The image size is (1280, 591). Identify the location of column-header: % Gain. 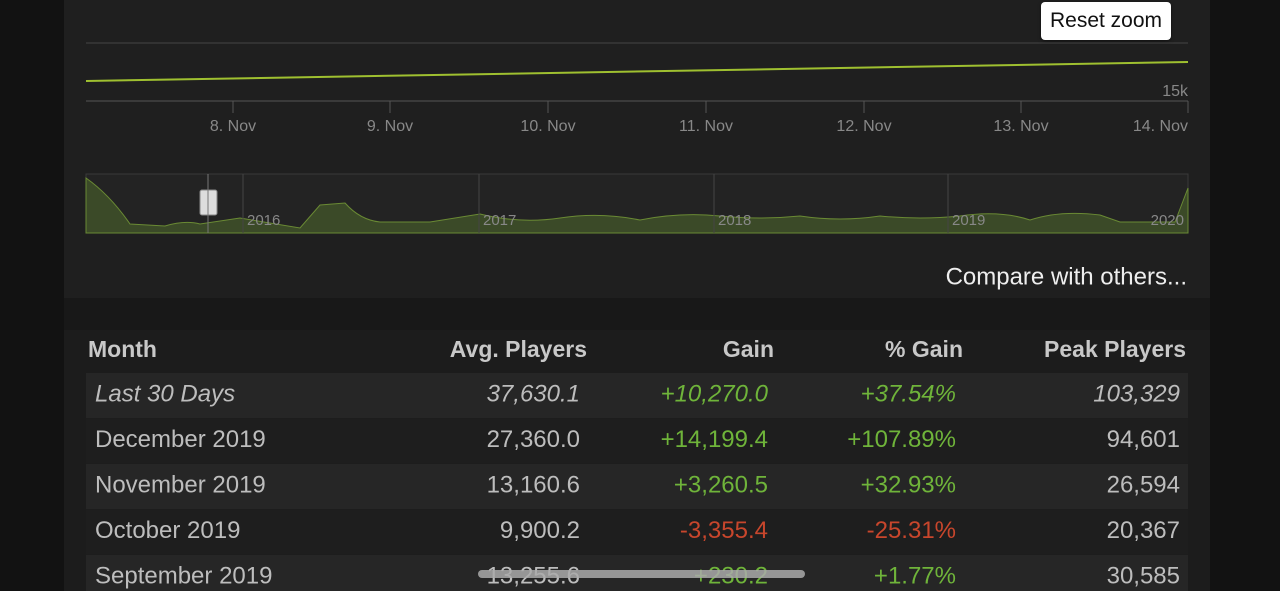
(924, 349).